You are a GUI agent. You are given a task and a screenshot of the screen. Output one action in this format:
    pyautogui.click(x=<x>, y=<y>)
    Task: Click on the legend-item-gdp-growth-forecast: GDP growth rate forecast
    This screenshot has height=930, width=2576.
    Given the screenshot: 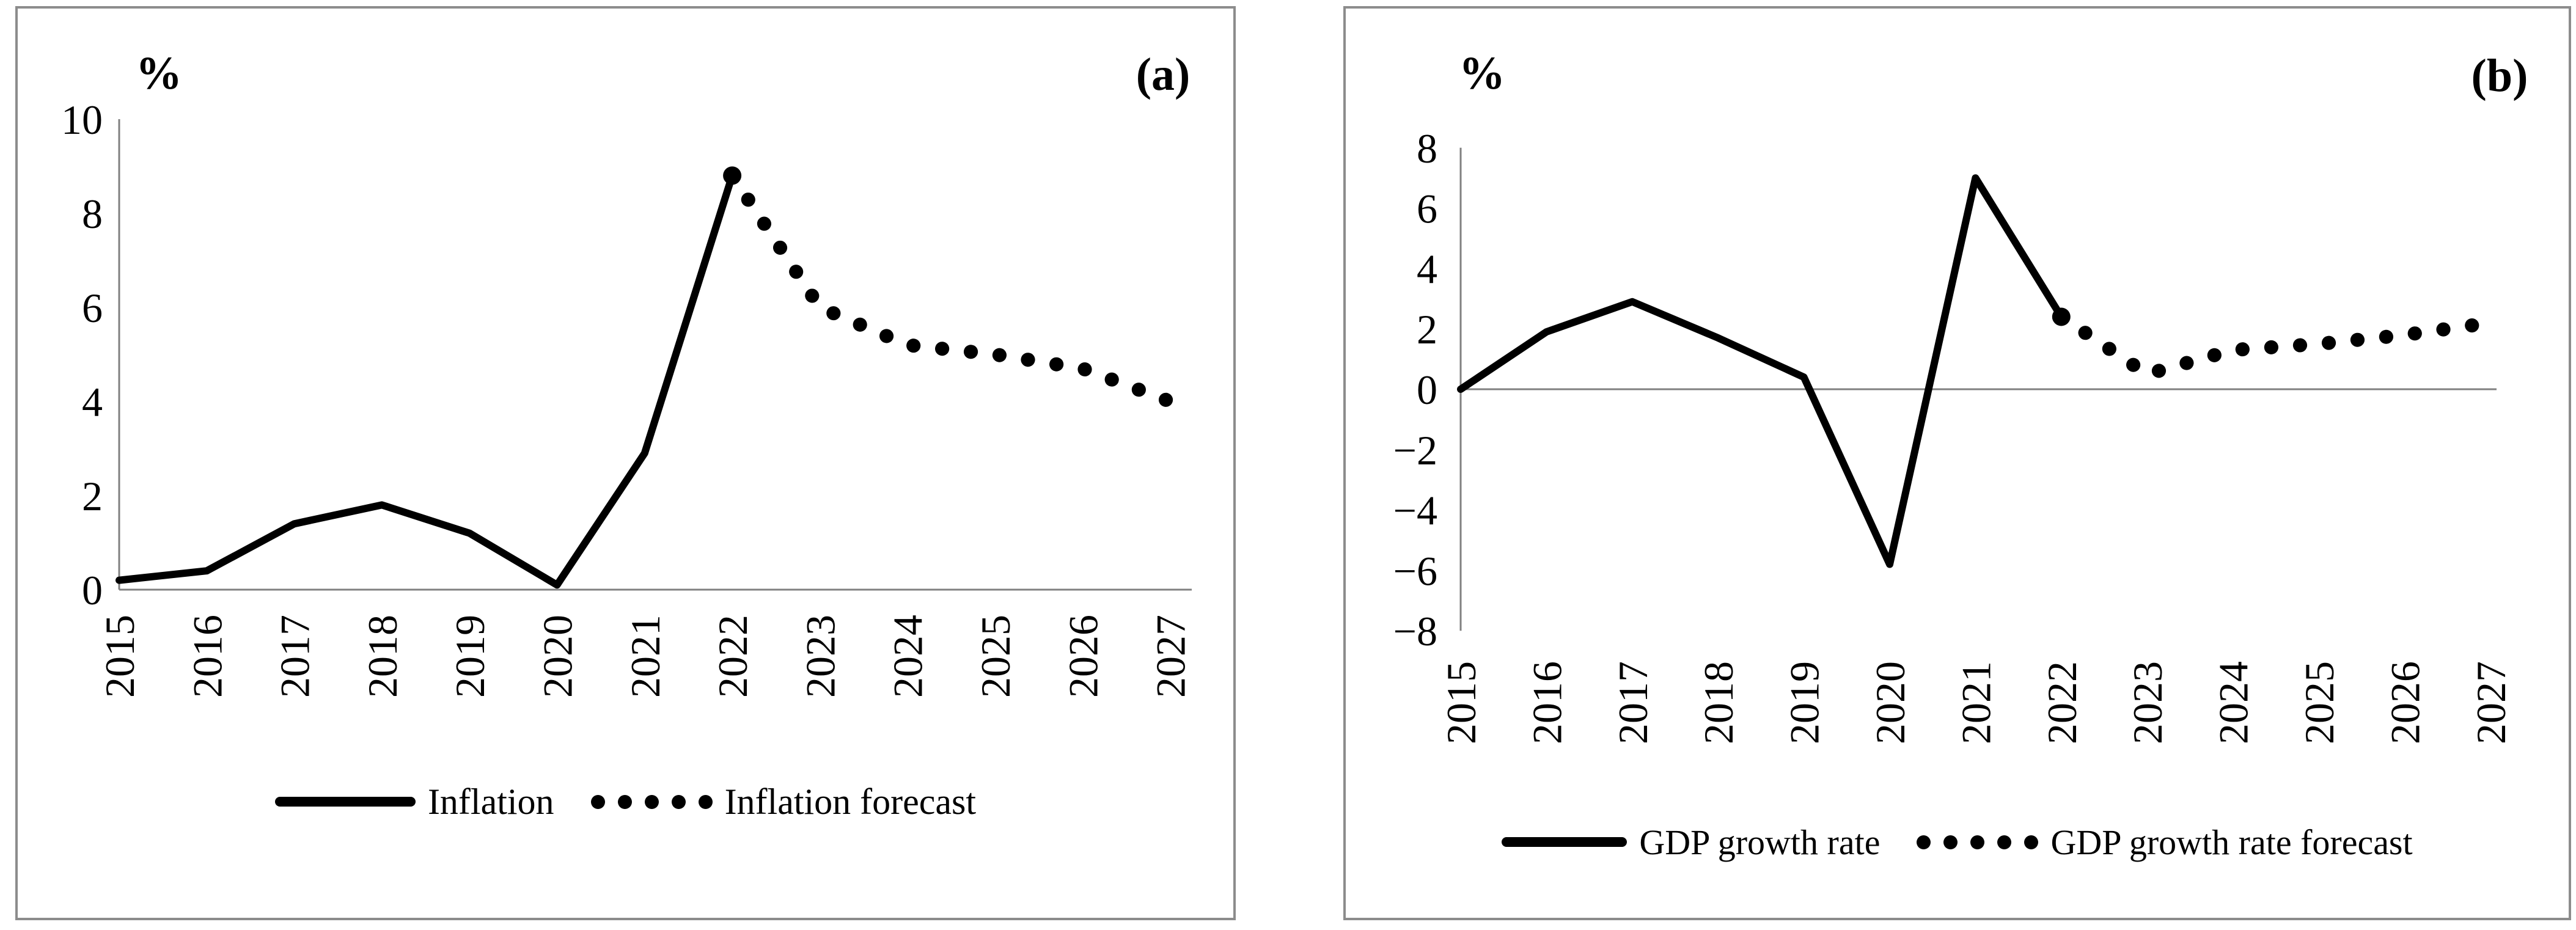 What is the action you would take?
    pyautogui.click(x=2165, y=842)
    